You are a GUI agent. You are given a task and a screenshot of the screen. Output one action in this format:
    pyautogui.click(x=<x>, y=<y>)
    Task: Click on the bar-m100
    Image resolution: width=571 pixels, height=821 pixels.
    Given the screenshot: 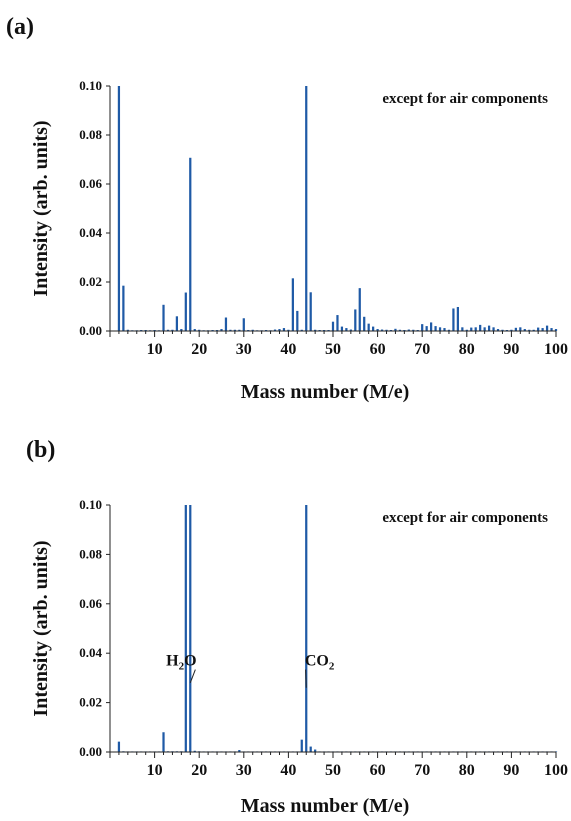 What is the action you would take?
    pyautogui.click(x=556, y=330)
    